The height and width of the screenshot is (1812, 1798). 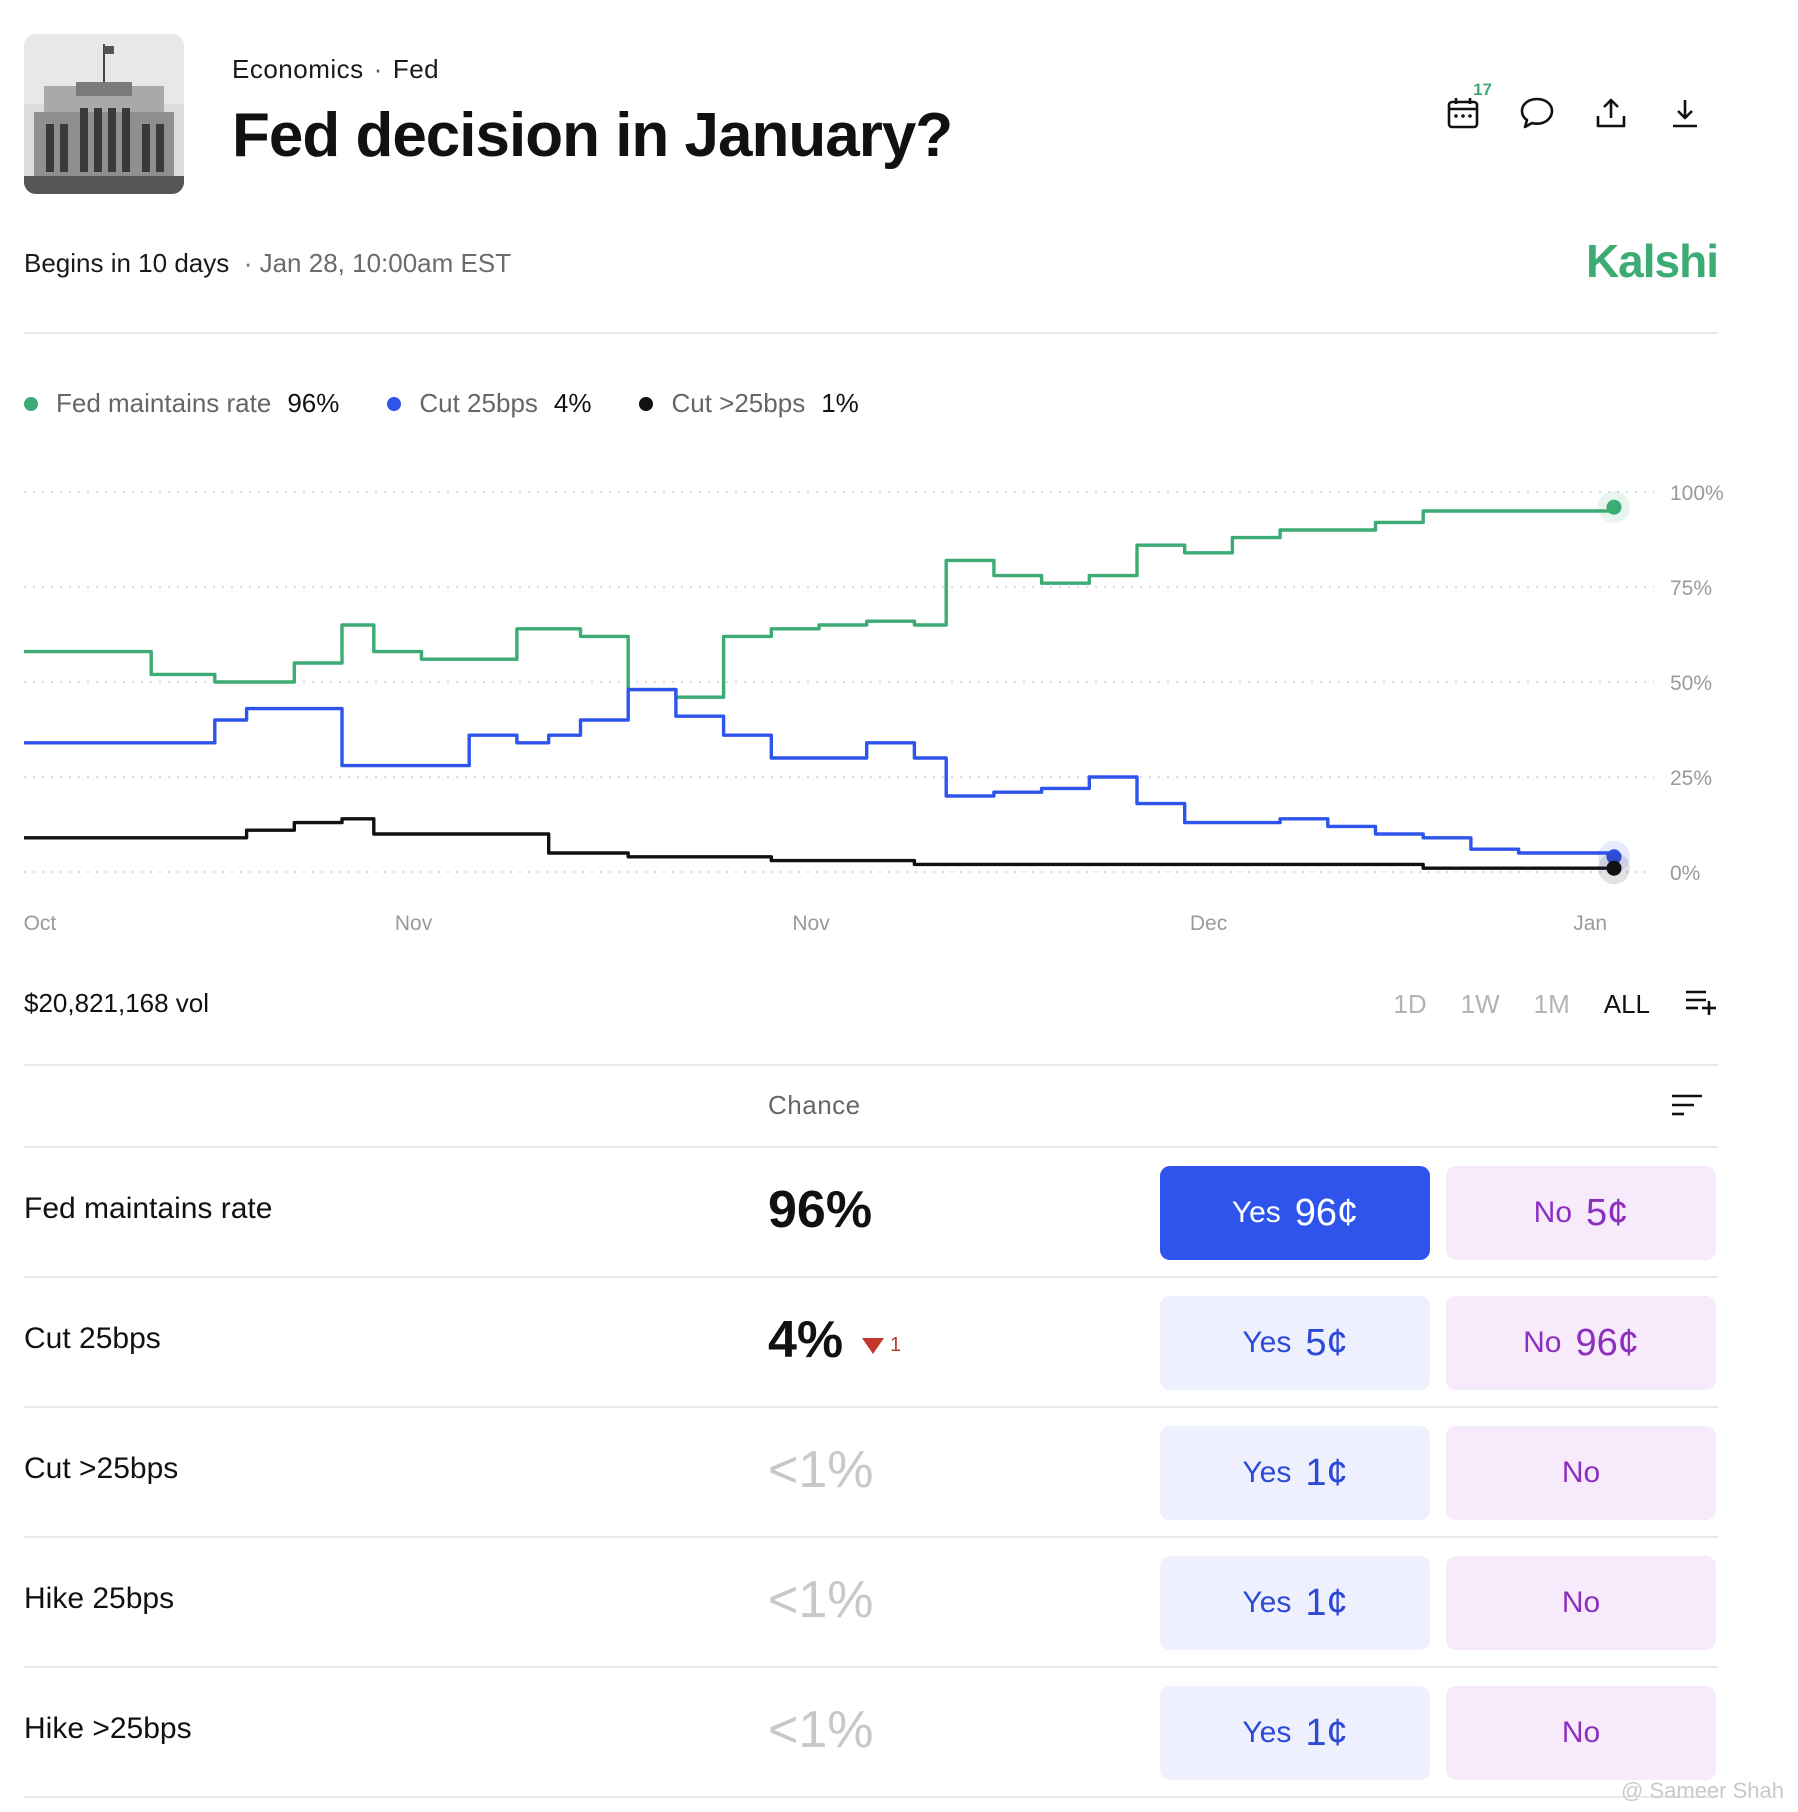 What do you see at coordinates (108, 1728) in the screenshot?
I see `market-label: Hike >25bps` at bounding box center [108, 1728].